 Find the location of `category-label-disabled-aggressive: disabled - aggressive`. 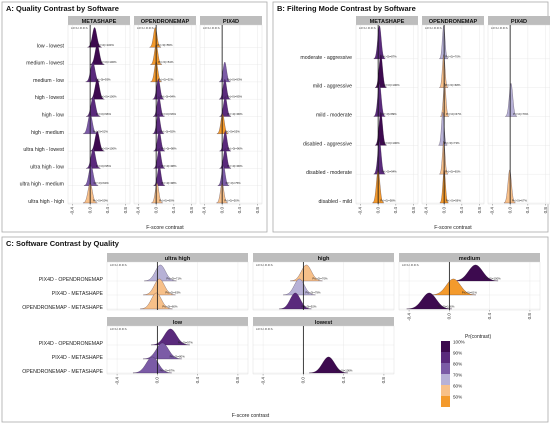

category-label-disabled-aggressive: disabled - aggressive is located at coordinates (327, 144).